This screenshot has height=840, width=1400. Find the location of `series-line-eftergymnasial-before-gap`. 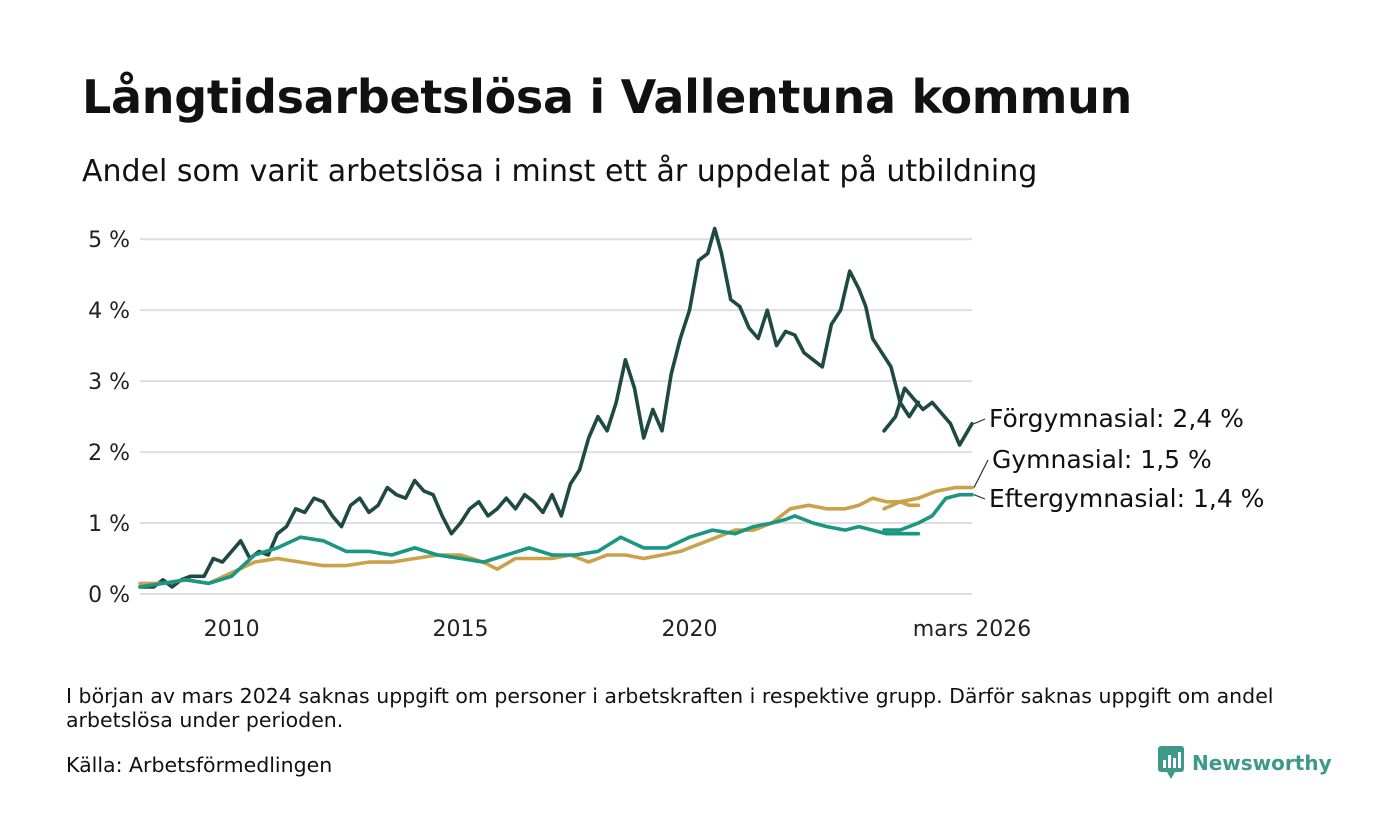

series-line-eftergymnasial-before-gap is located at coordinates (529, 551).